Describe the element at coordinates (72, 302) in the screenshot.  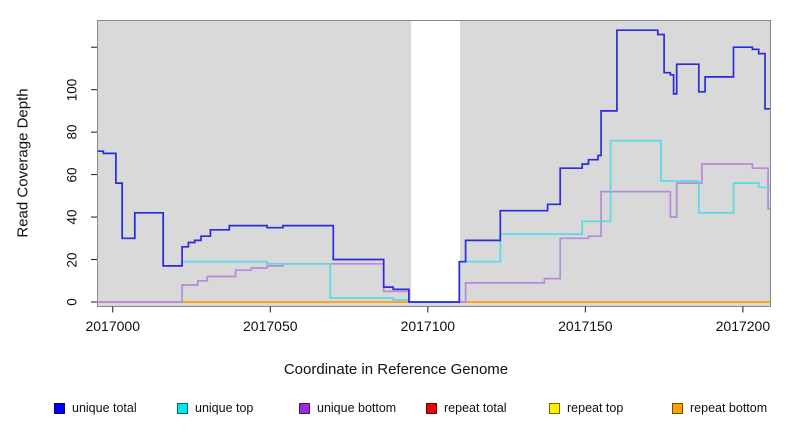
I see `y-tick-label: 0` at that location.